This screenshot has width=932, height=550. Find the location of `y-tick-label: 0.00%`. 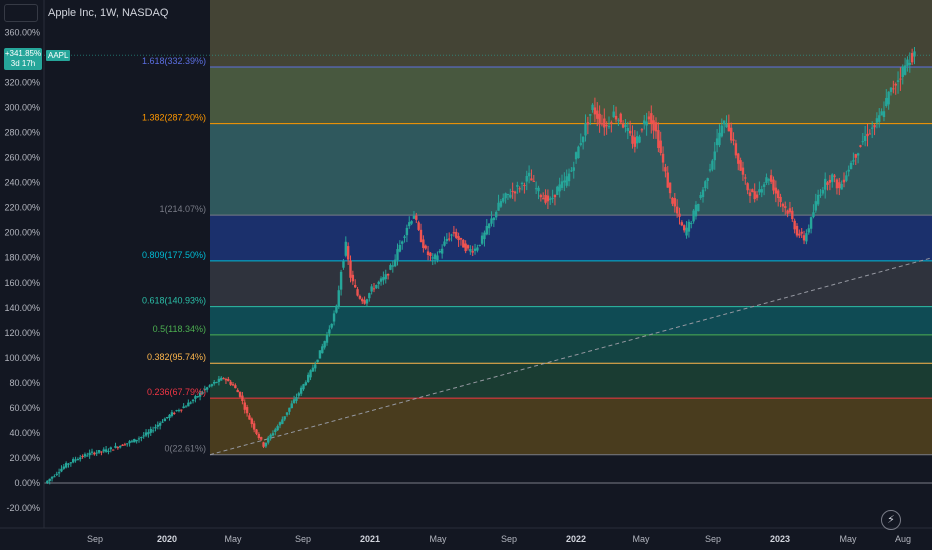

y-tick-label: 0.00% is located at coordinates (27, 483).